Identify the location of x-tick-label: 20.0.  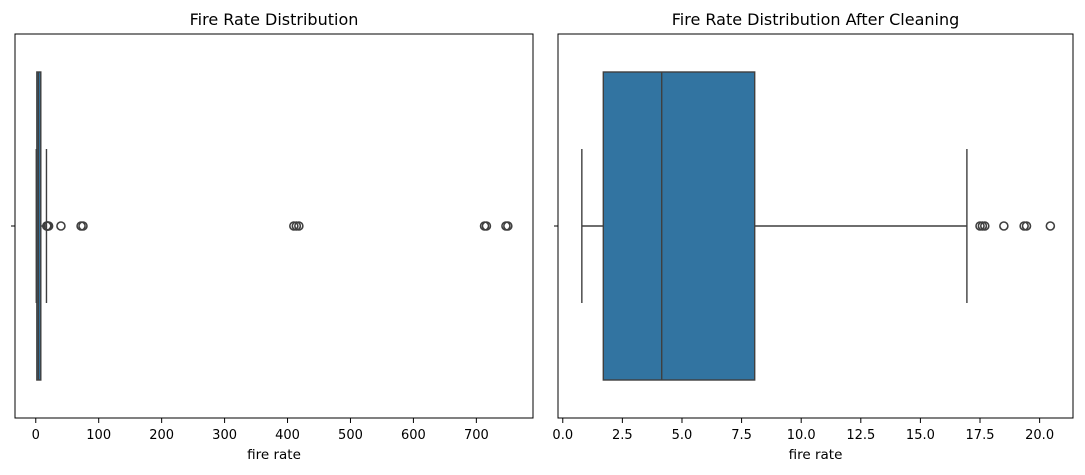
(1039, 435).